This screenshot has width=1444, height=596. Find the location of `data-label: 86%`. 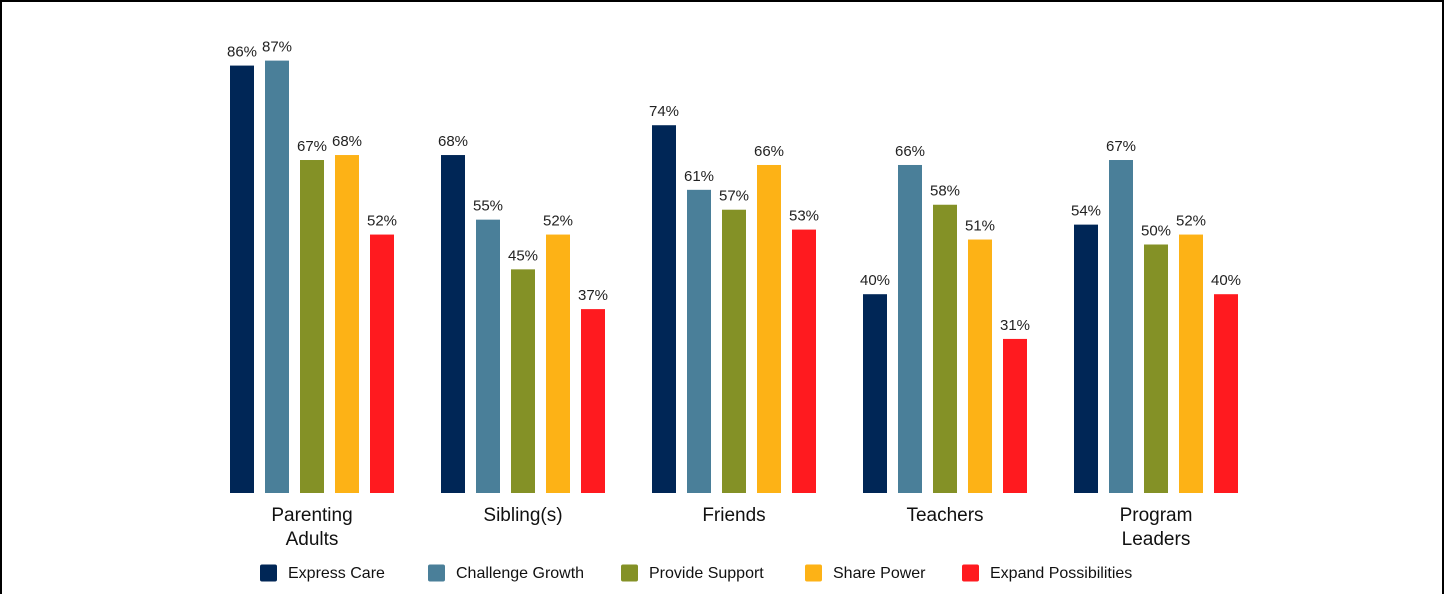

data-label: 86% is located at coordinates (242, 52).